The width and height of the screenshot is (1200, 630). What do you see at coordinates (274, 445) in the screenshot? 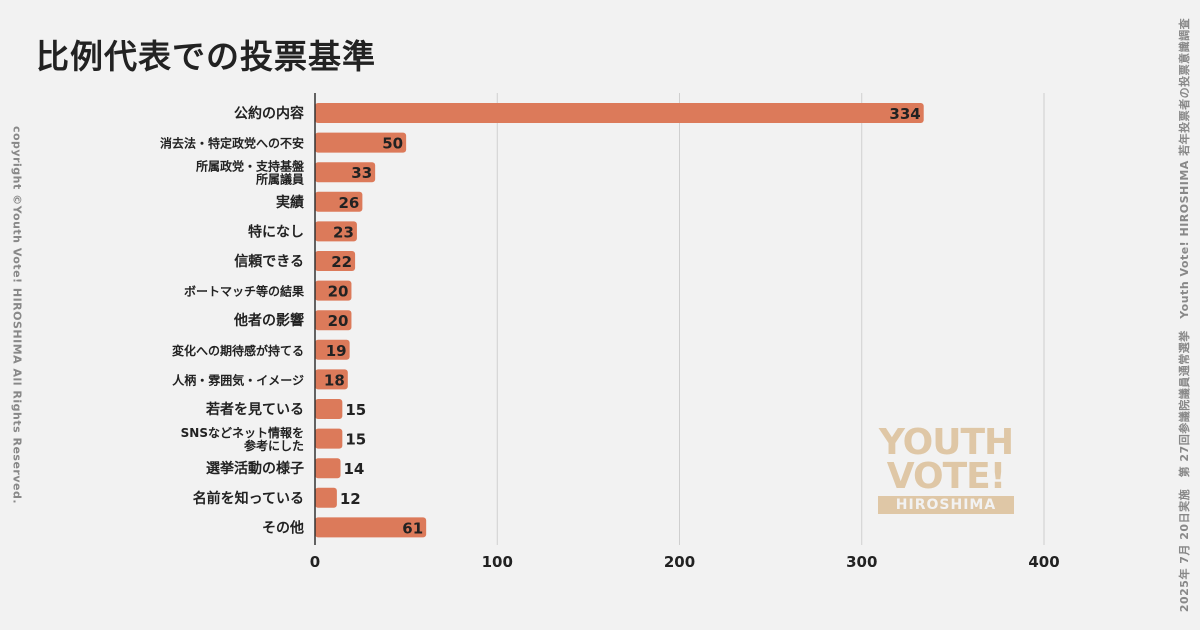
I see `category-label: 参考にした` at bounding box center [274, 445].